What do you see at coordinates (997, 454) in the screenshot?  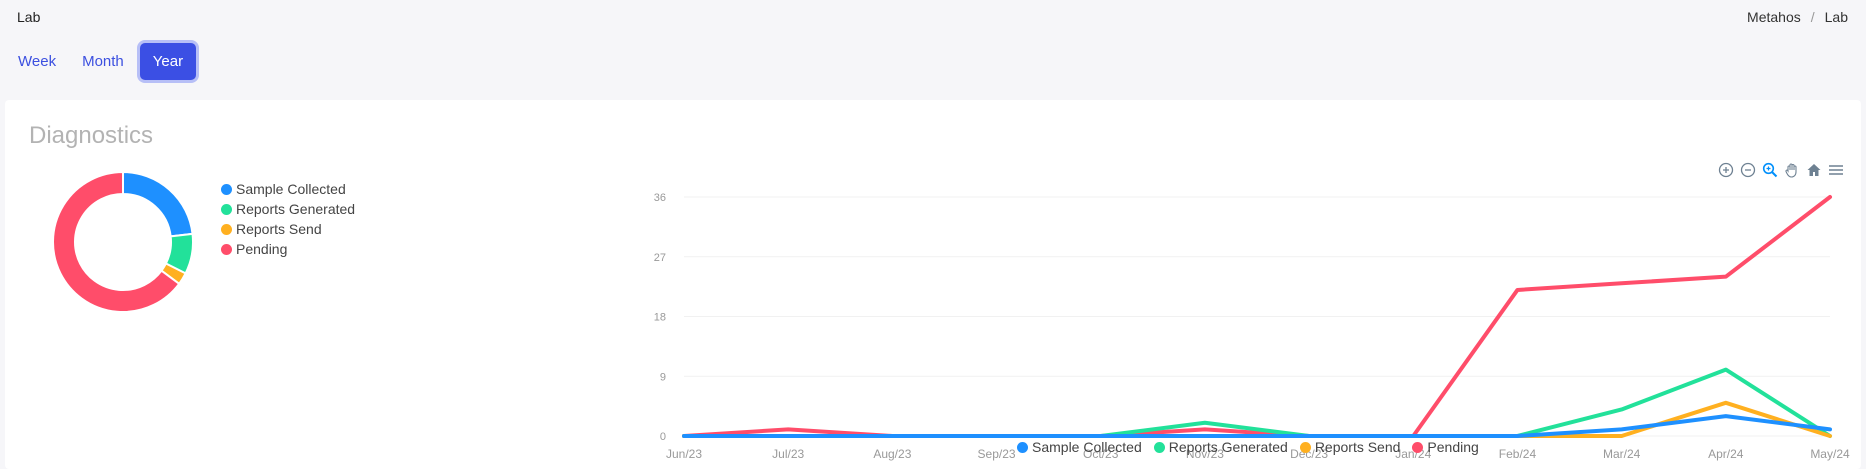 I see `x-tick-label: Sep/23` at bounding box center [997, 454].